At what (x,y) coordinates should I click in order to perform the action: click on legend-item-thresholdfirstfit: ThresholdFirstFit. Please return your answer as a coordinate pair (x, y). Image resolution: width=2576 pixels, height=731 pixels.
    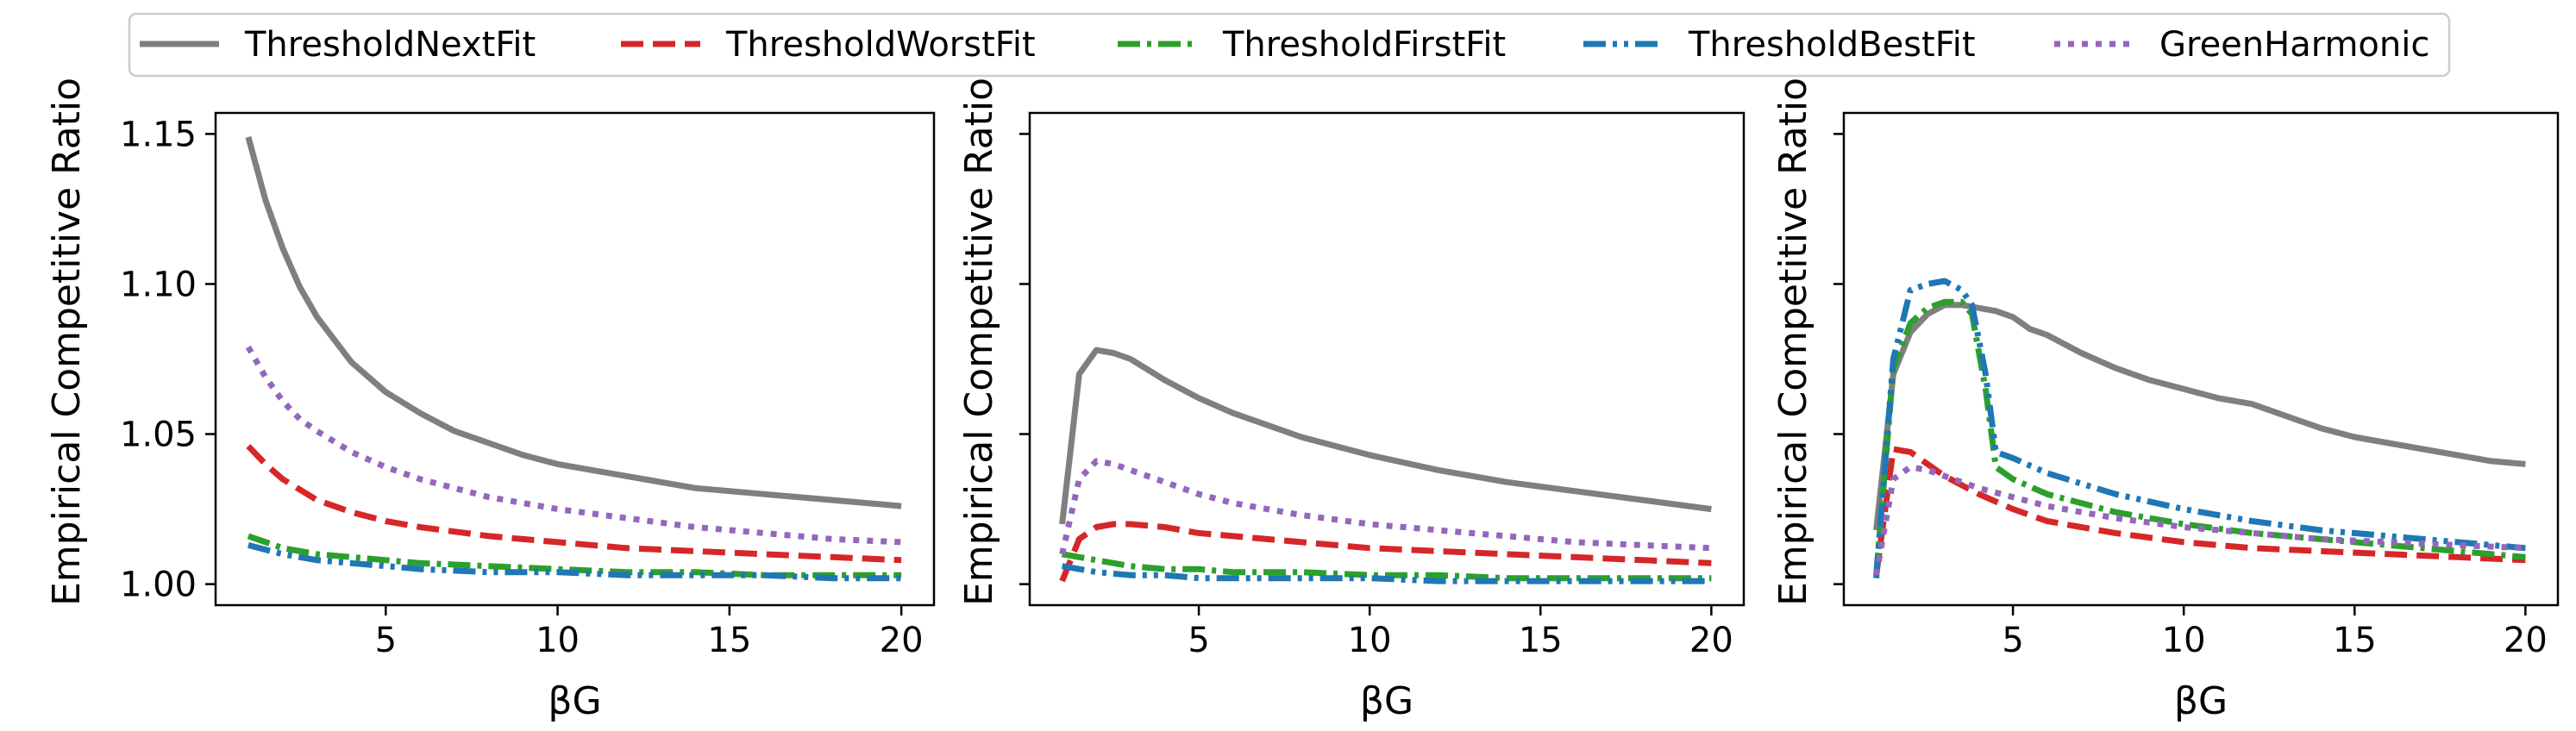
    Looking at the image, I should click on (1312, 45).